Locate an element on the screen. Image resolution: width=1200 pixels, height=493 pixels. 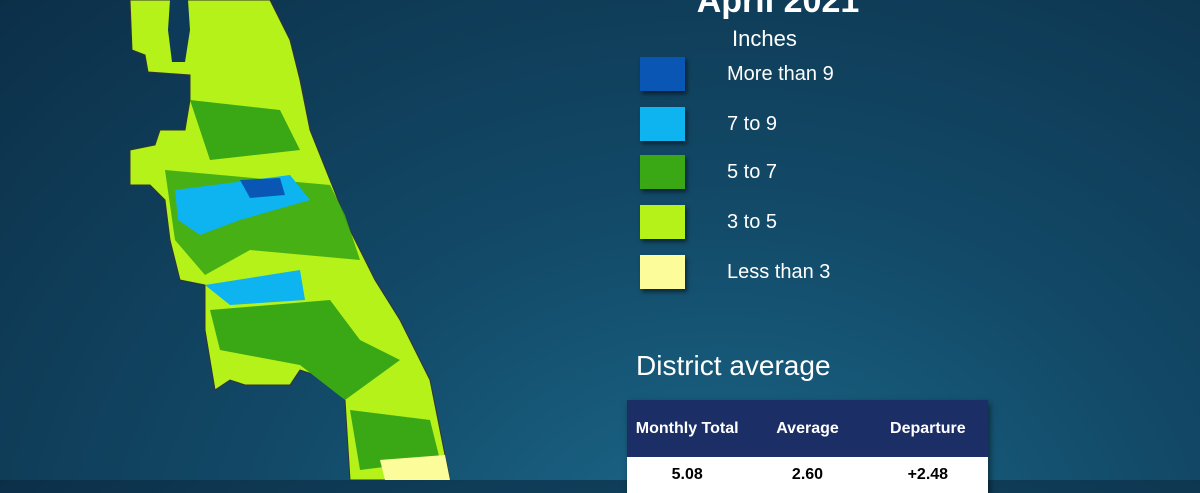
table-row: 5.08 2.60 +2.48 is located at coordinates (807, 475).